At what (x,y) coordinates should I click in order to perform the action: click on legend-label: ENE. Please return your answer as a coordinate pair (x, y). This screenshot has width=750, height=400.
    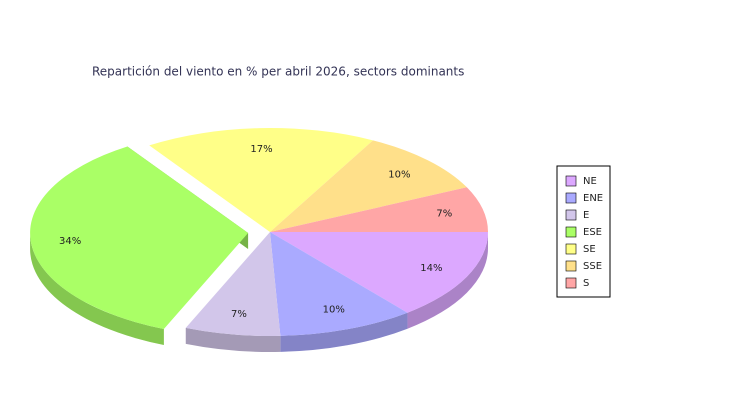
    Looking at the image, I should click on (593, 198).